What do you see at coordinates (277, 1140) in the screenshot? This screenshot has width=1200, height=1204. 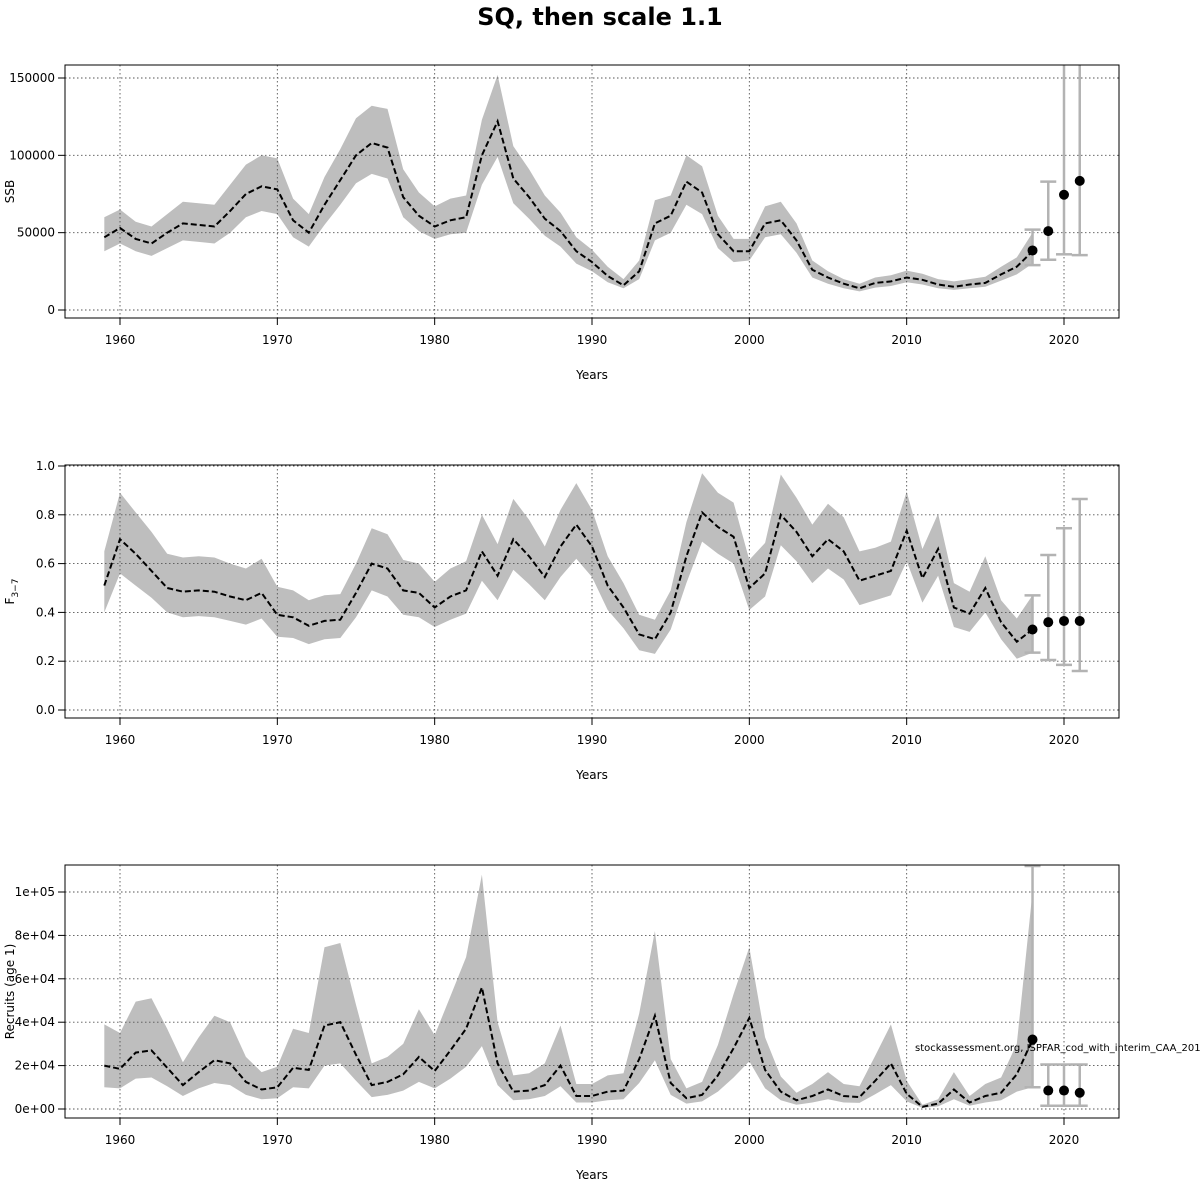 I see `recruits-x-tick-label-1970: 1970` at bounding box center [277, 1140].